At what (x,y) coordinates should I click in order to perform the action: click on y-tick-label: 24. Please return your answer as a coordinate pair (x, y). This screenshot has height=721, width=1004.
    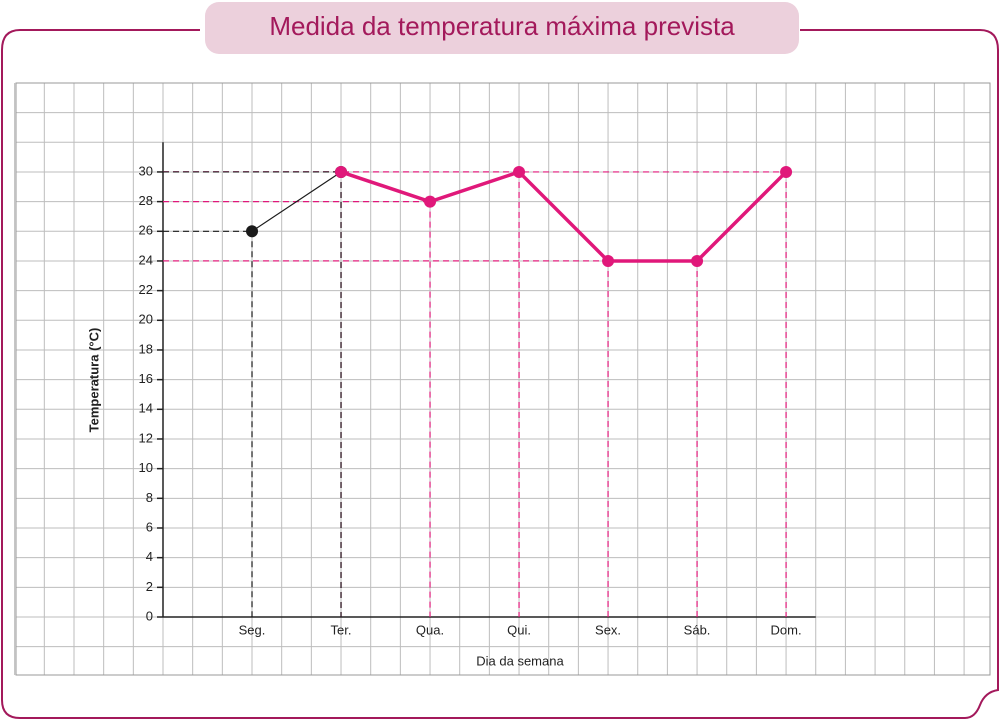
    Looking at the image, I should click on (146, 259).